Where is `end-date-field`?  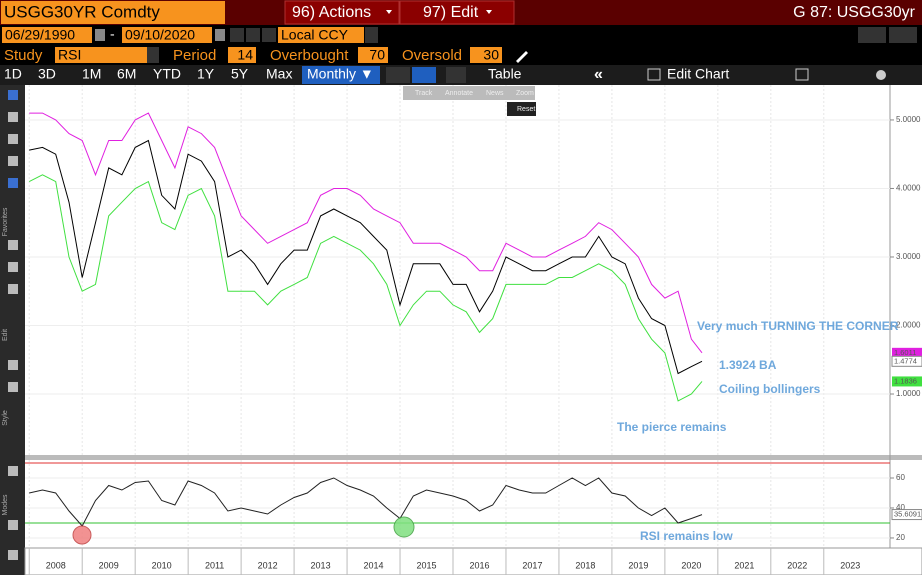 end-date-field is located at coordinates (167, 35).